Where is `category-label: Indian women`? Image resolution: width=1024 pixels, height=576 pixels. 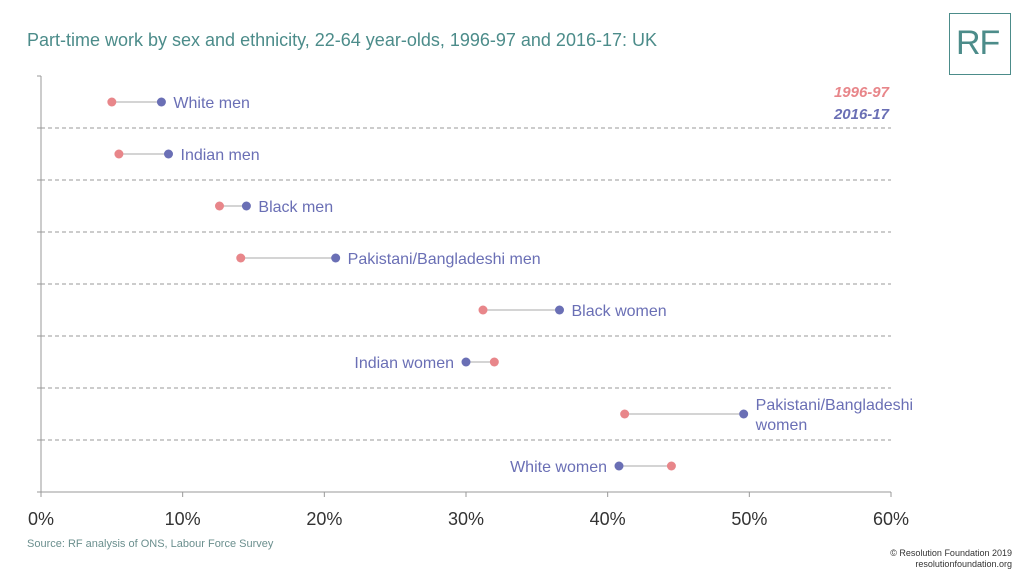 category-label: Indian women is located at coordinates (404, 363).